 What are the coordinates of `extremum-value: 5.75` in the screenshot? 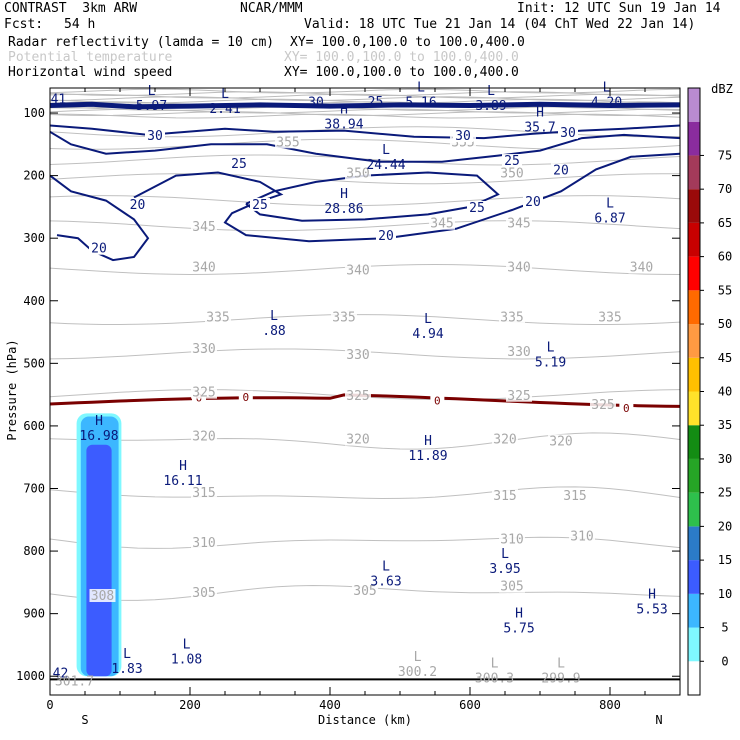 It's located at (518, 628).